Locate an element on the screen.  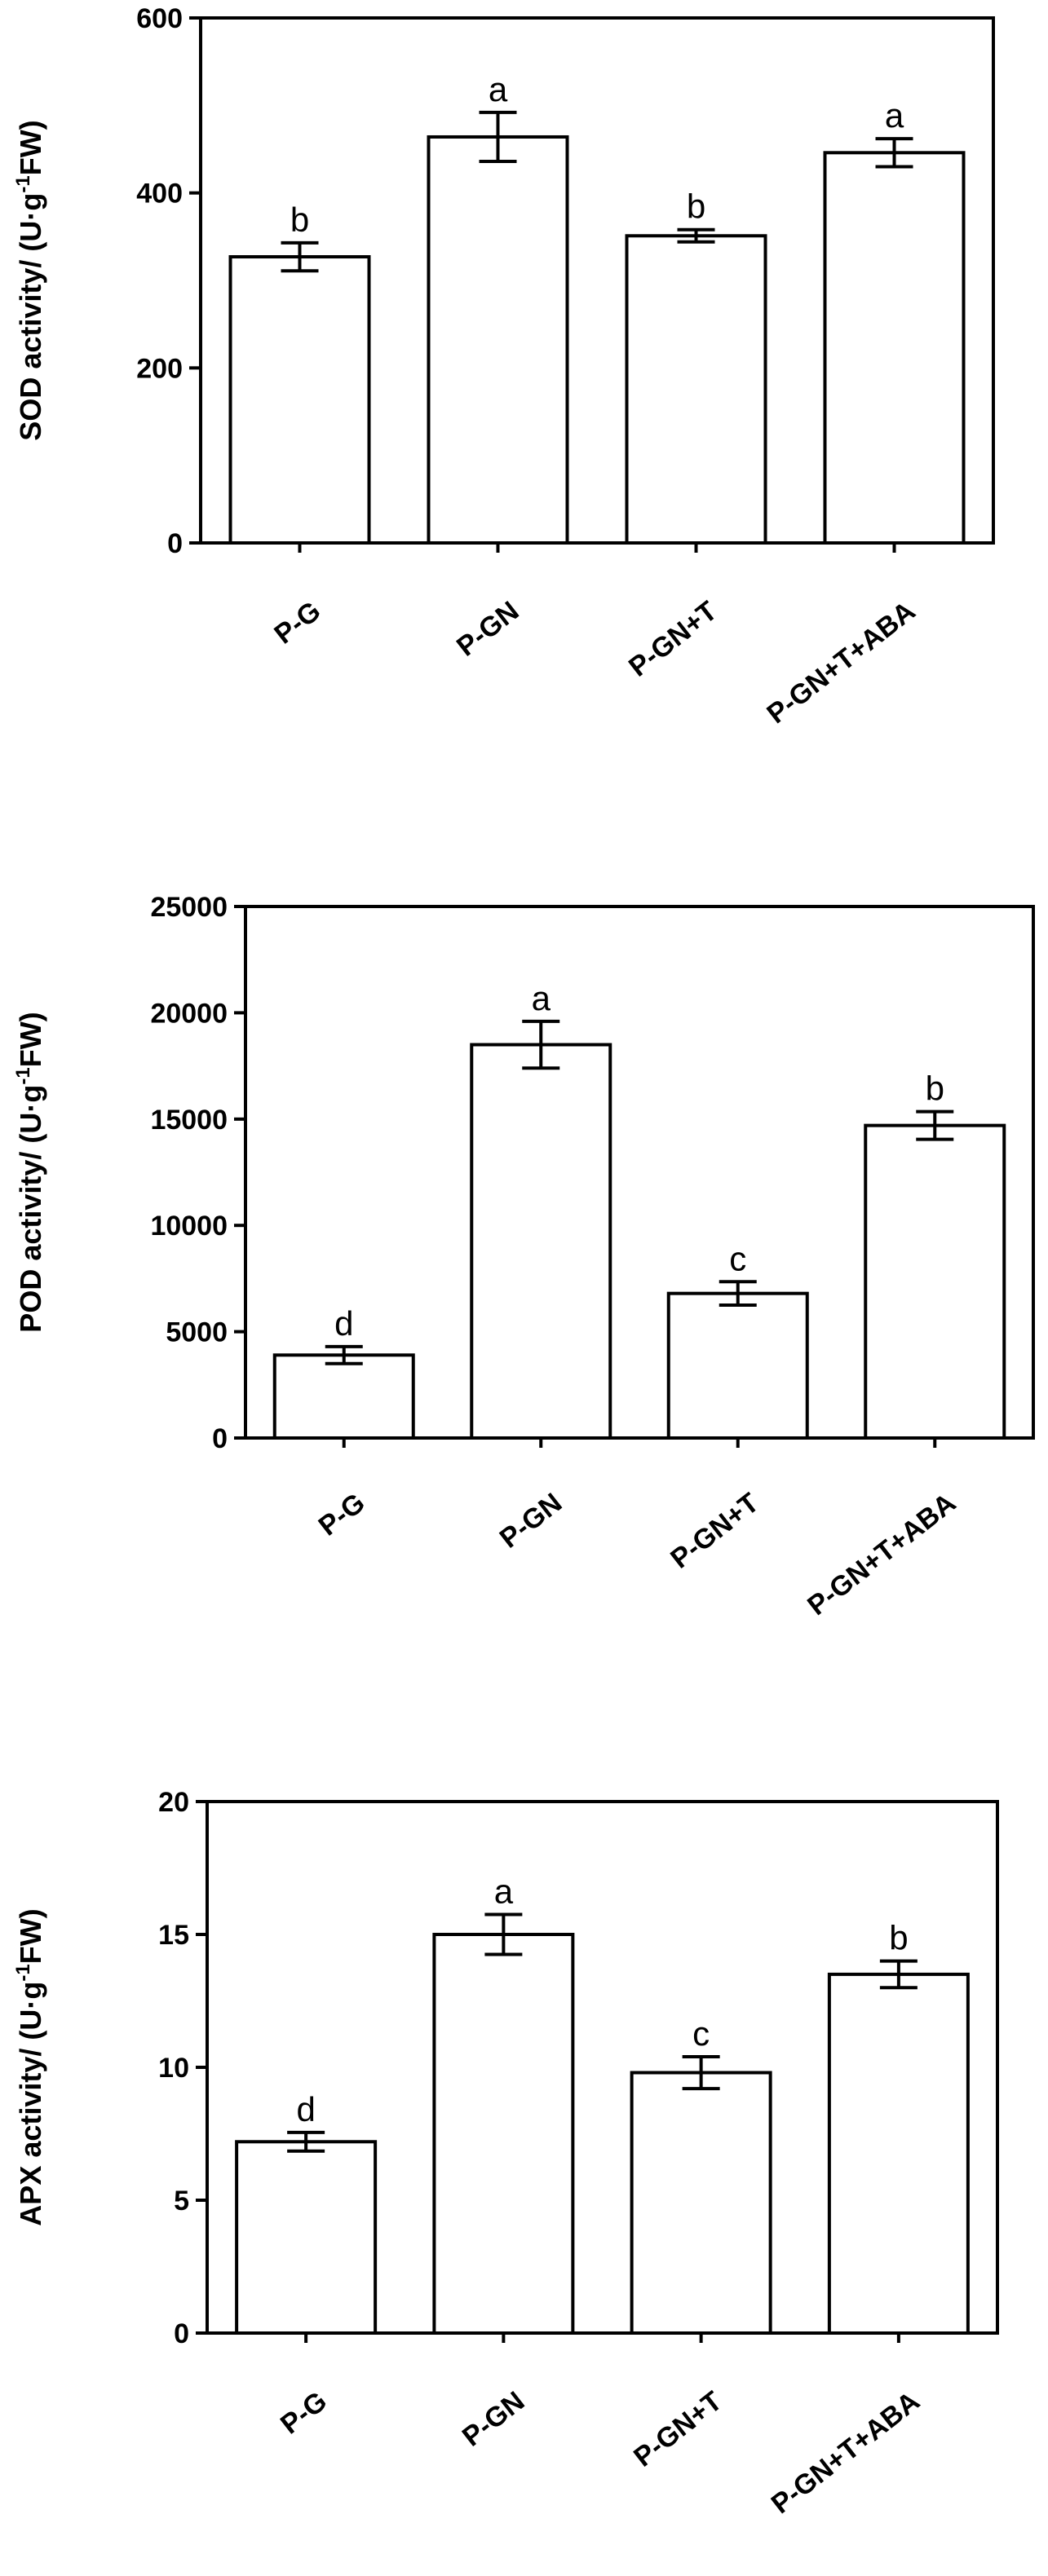
y-axis-label-main: SOD activity/ (U·g is located at coordinates (30, 317).